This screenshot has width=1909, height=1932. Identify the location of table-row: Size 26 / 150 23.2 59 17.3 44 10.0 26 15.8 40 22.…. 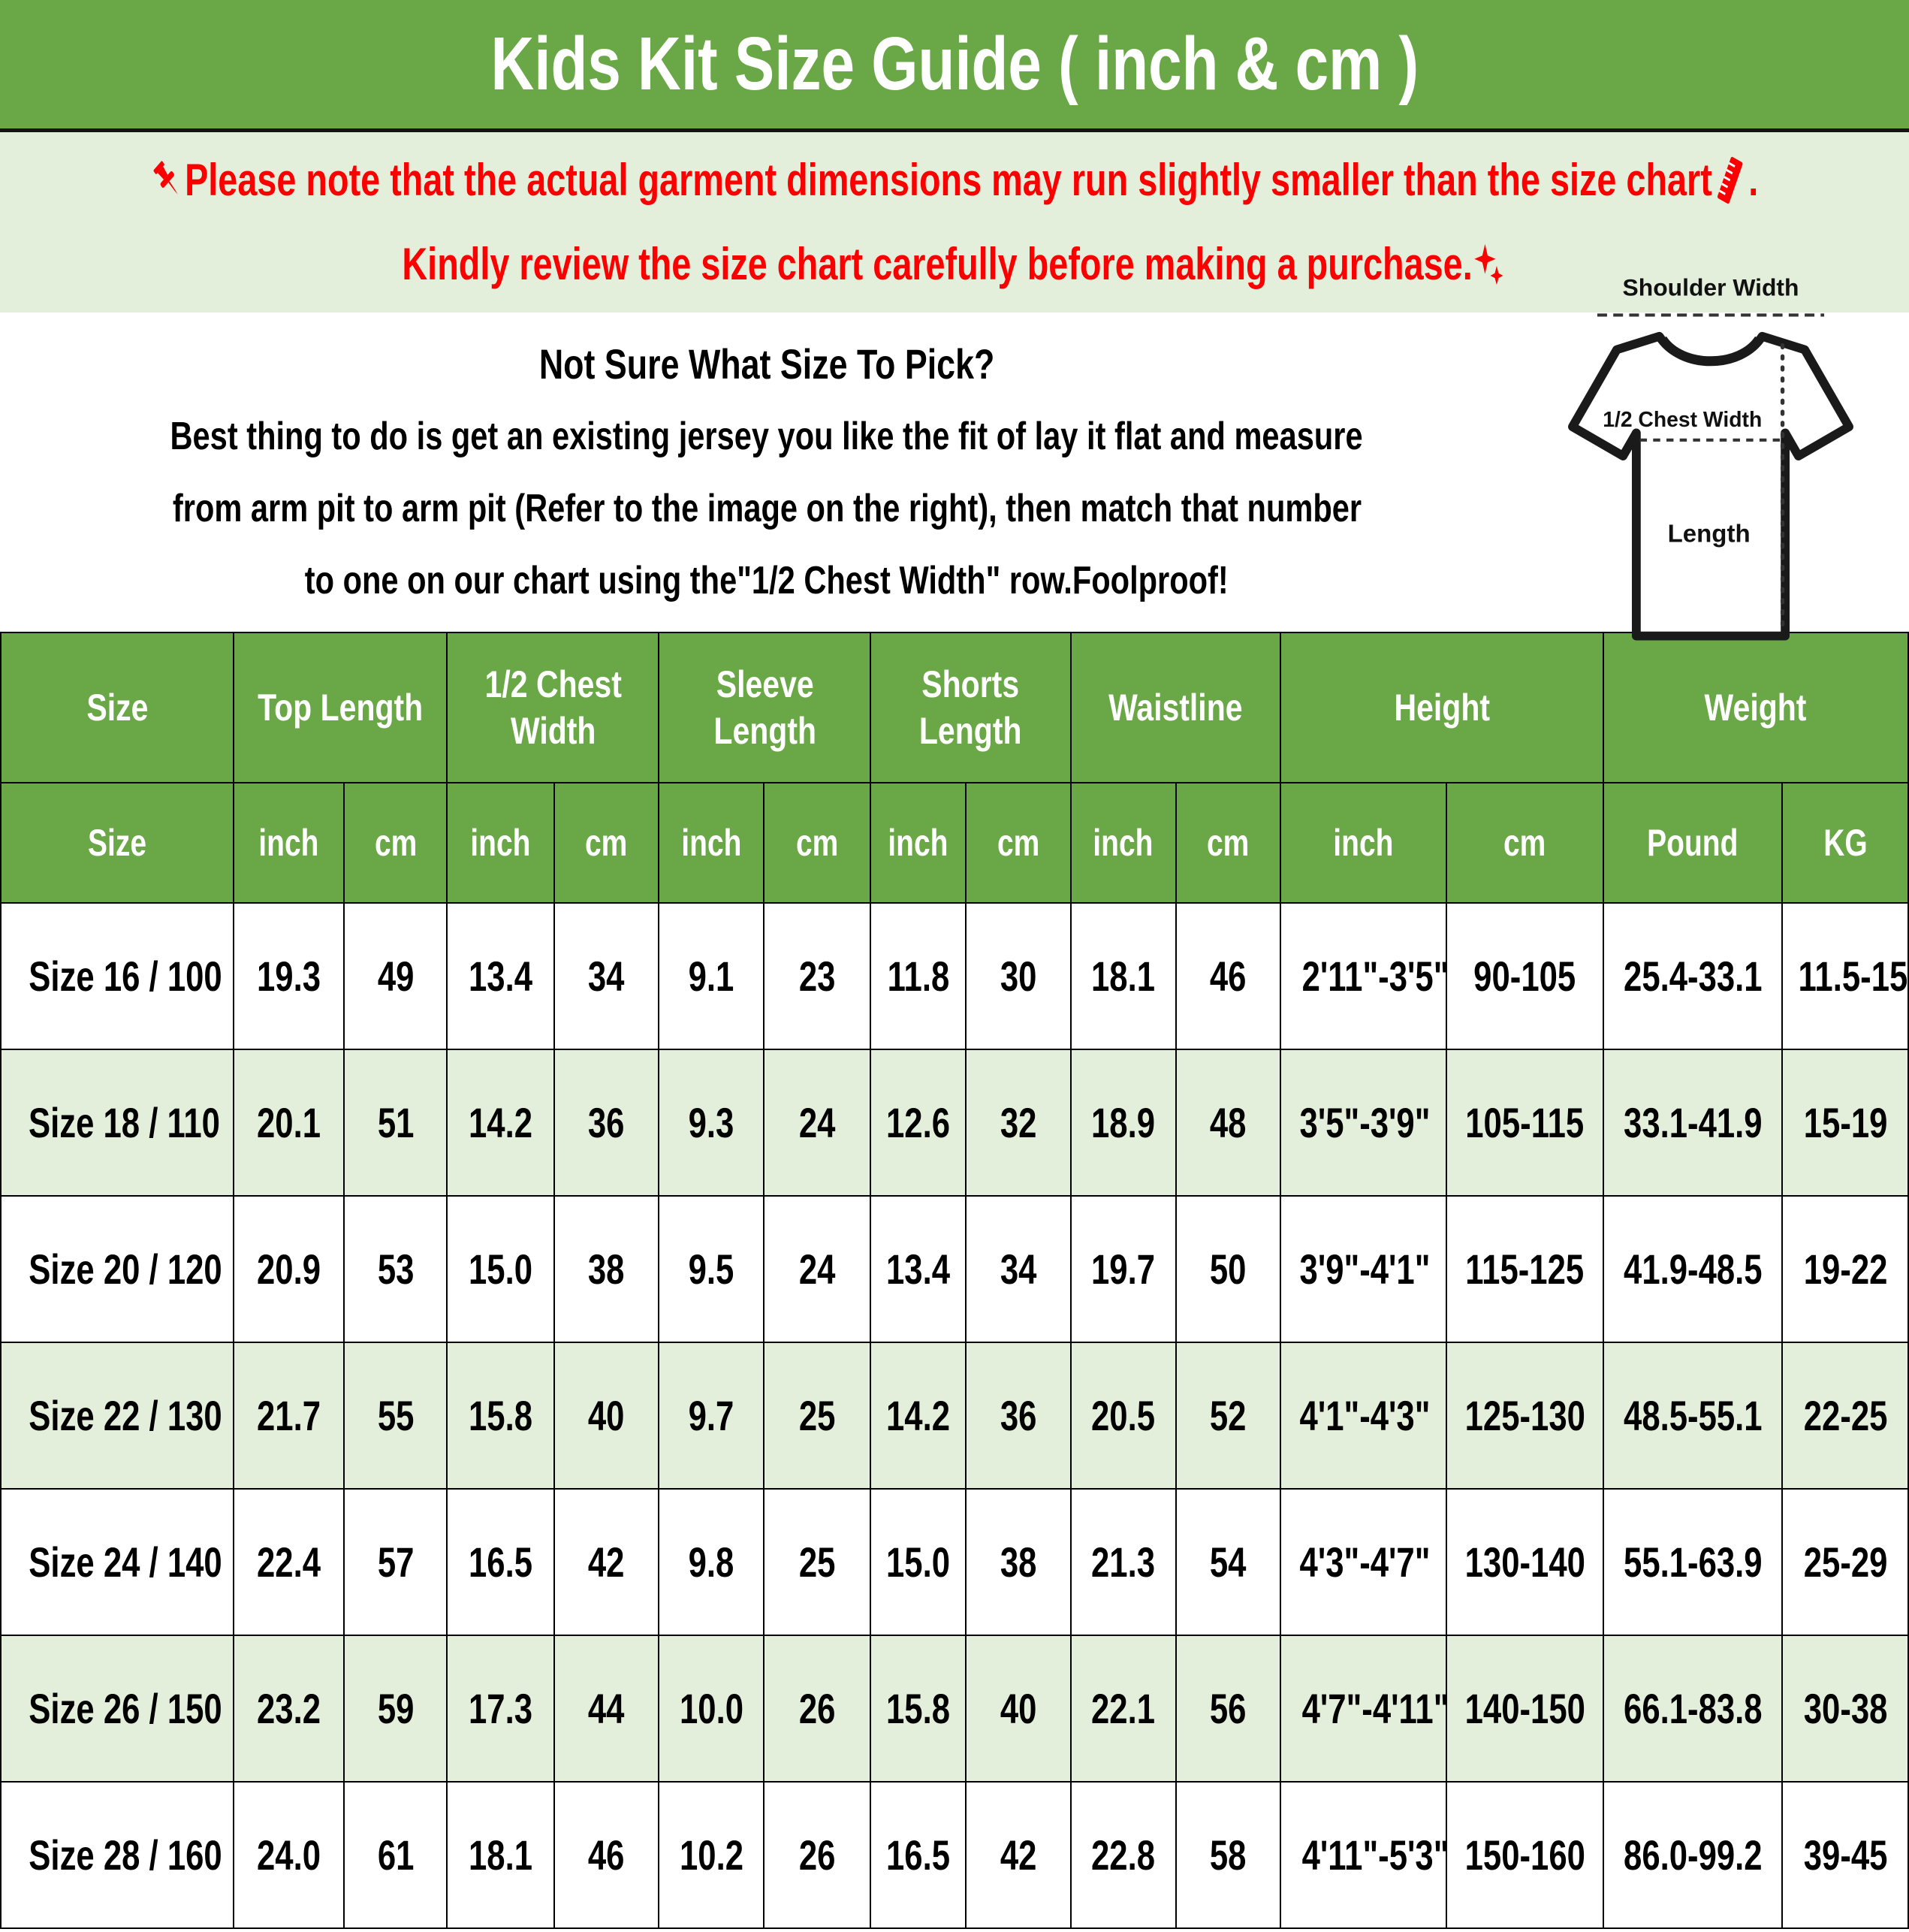
(954, 1709).